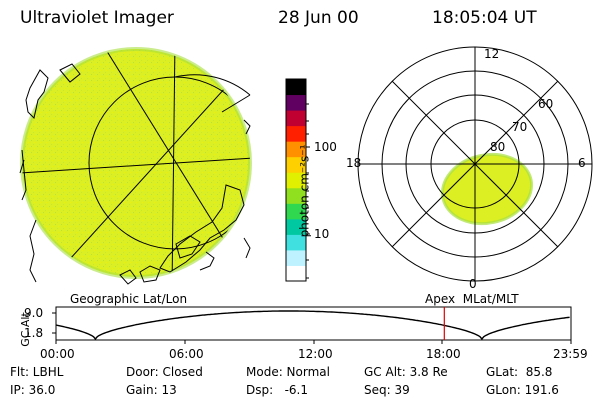 This screenshot has height=400, width=600. I want to click on geographic-caption: Geographic Lat/Lon, so click(129, 299).